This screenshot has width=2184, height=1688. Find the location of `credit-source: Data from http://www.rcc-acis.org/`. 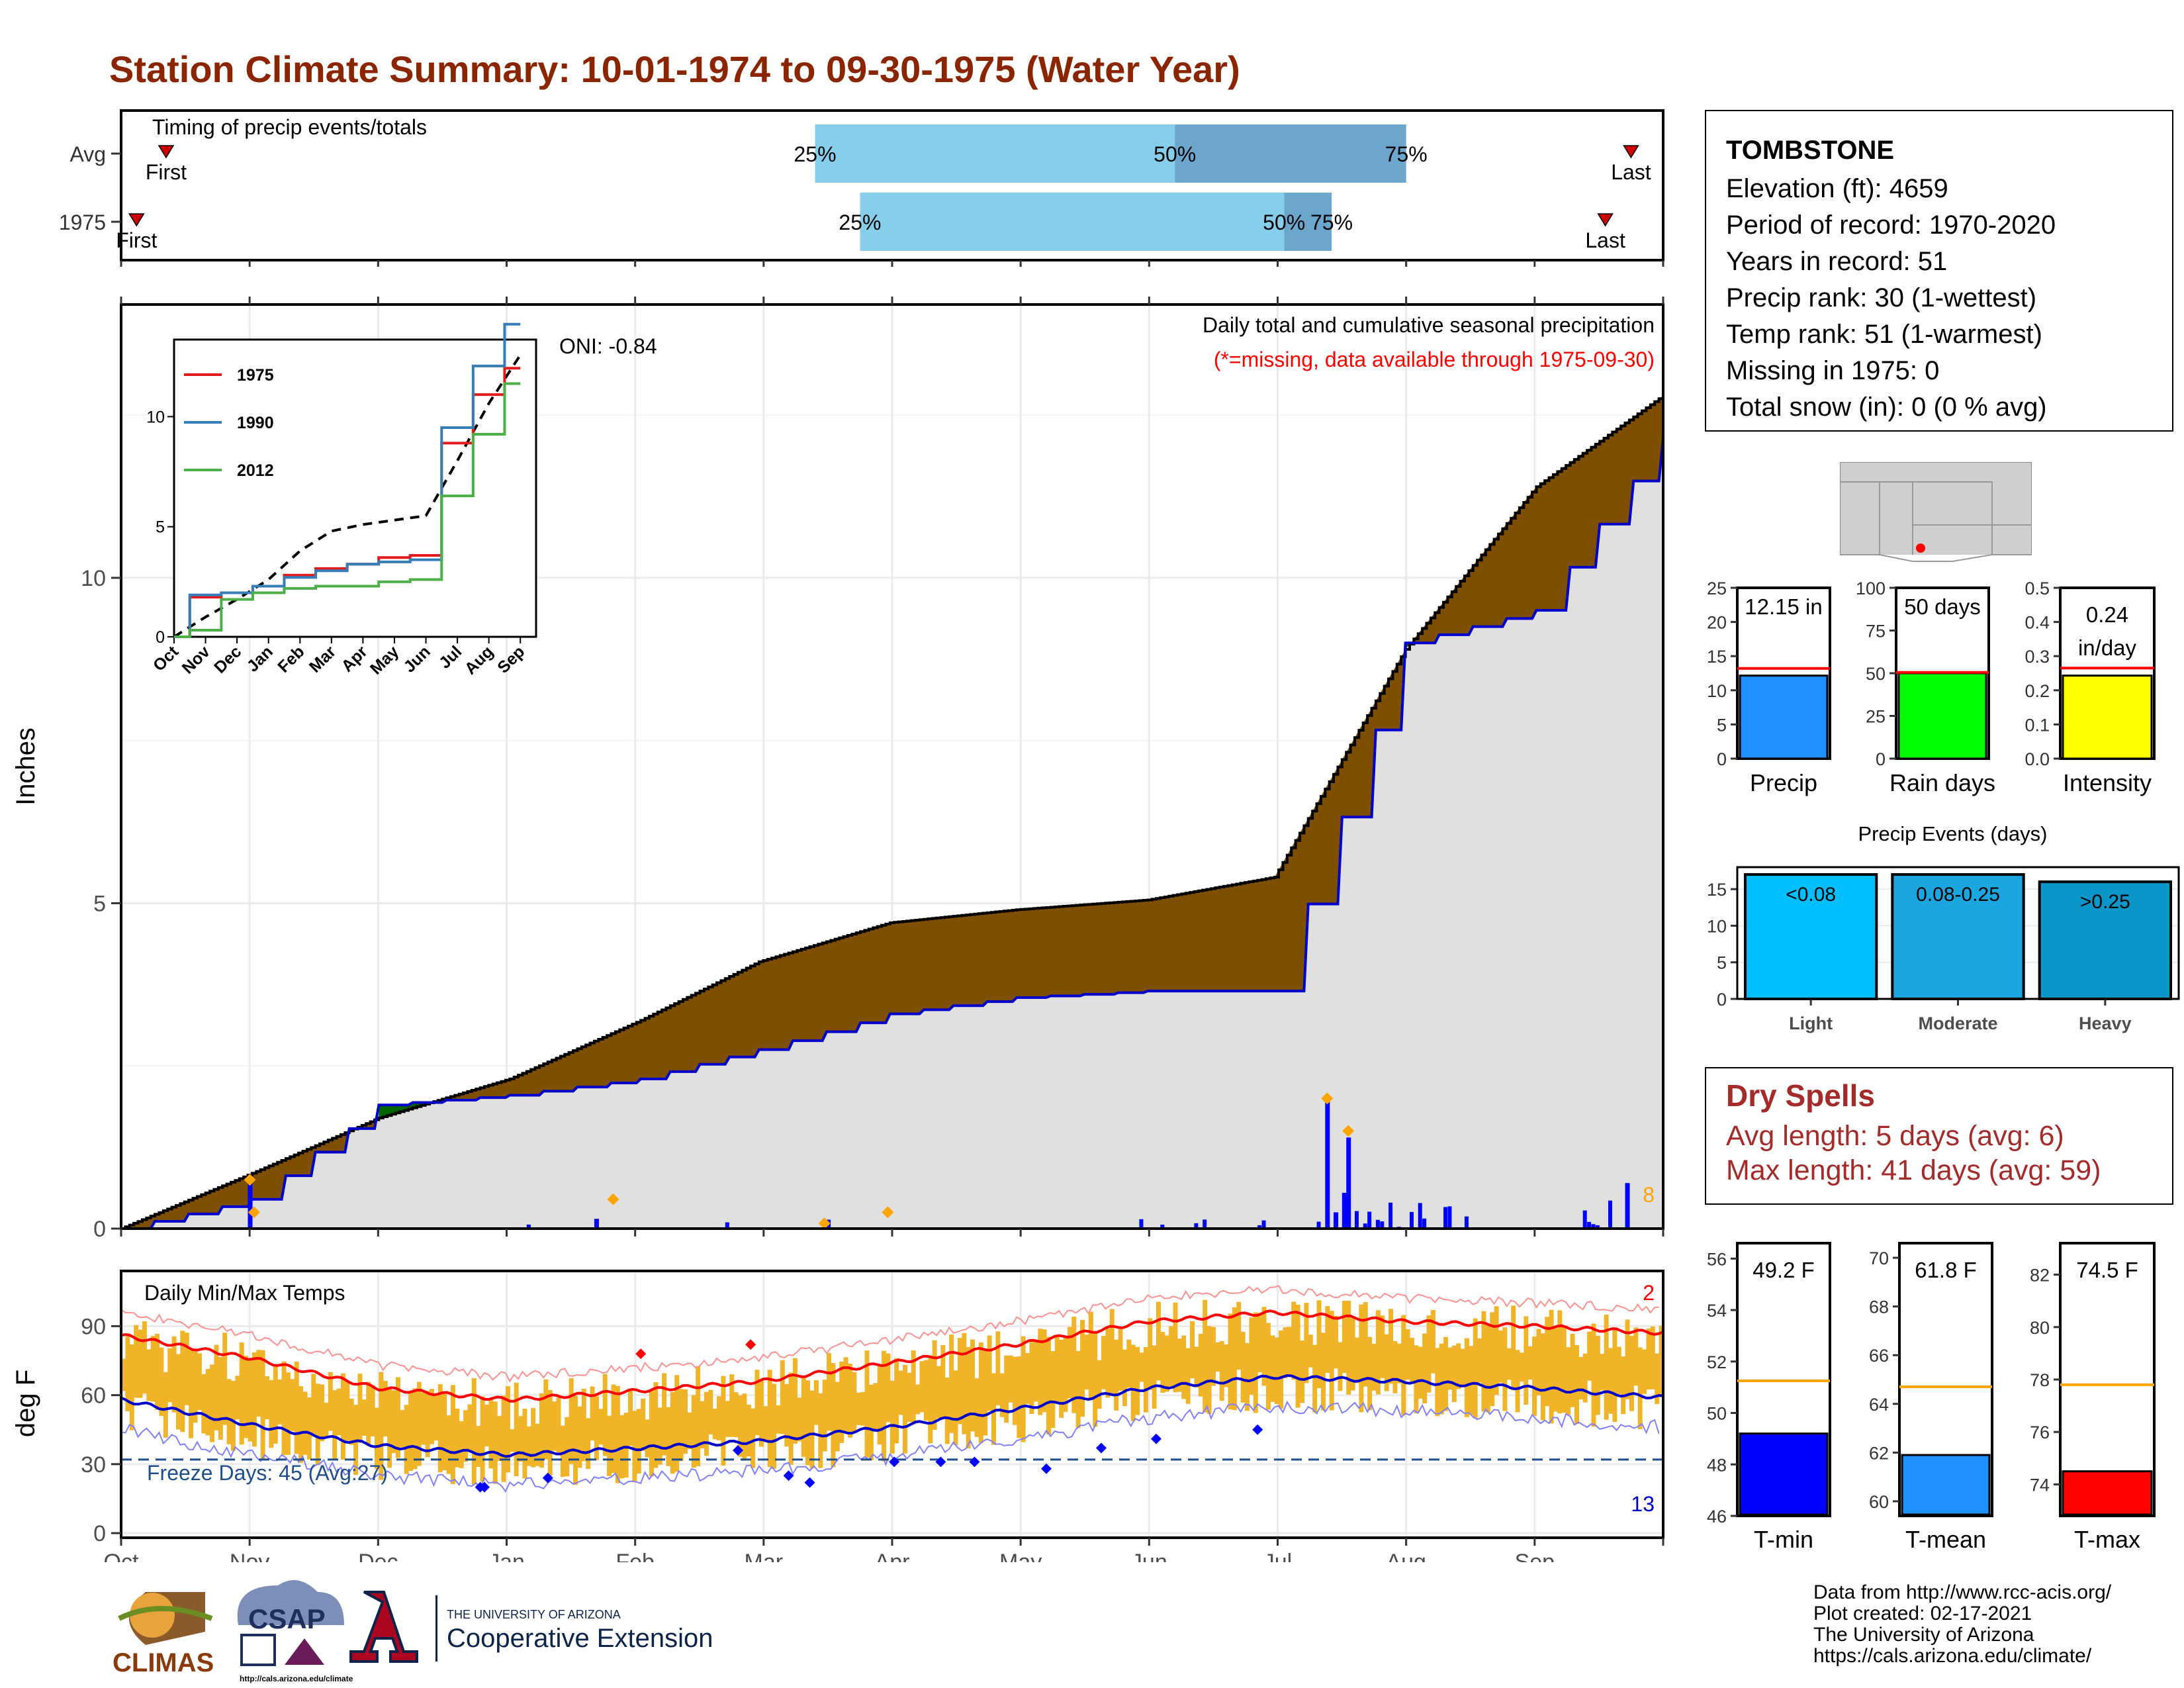

credit-source: Data from http://www.rcc-acis.org/ is located at coordinates (1962, 1592).